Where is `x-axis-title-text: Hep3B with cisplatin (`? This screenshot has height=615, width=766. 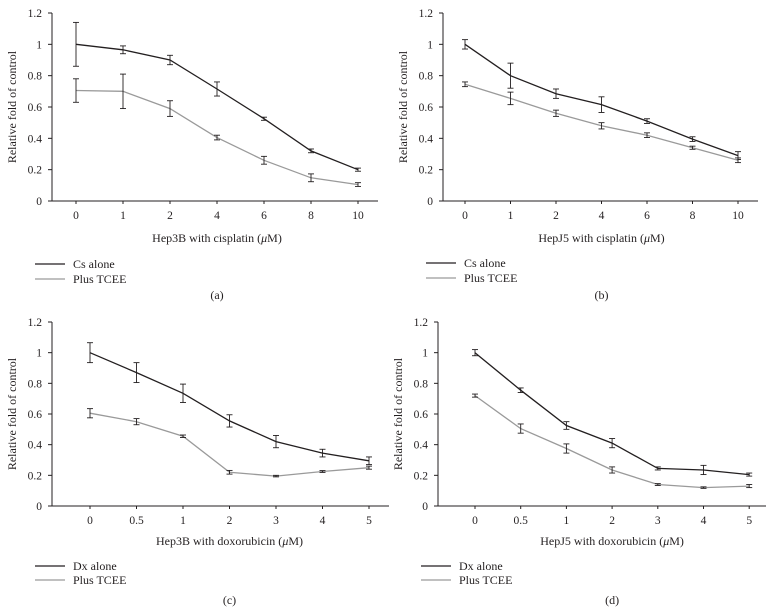 x-axis-title-text: Hep3B with cisplatin ( is located at coordinates (206, 238).